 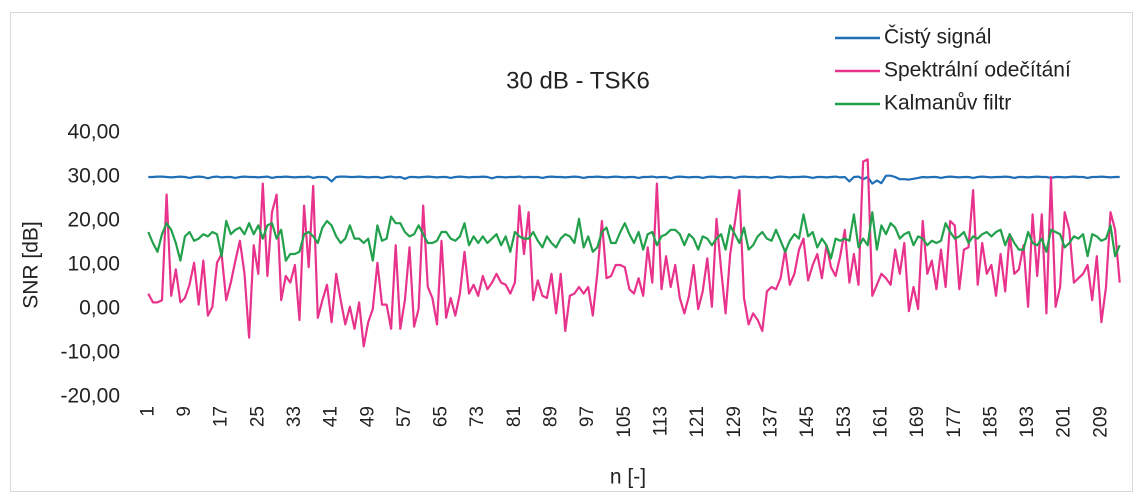 What do you see at coordinates (294, 416) in the screenshot?
I see `x-tick-label: 33` at bounding box center [294, 416].